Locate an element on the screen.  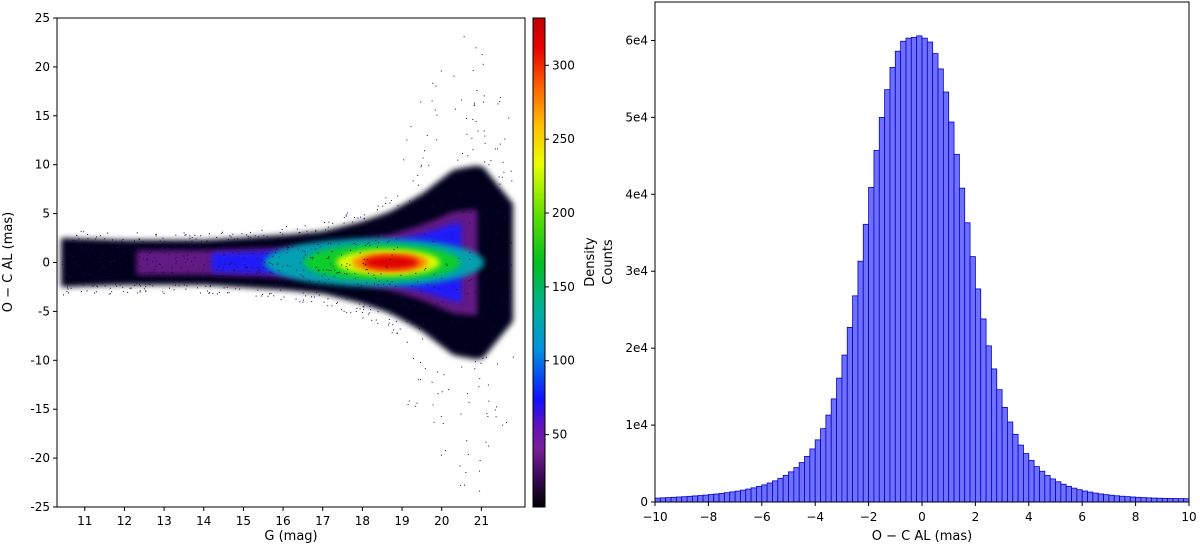
right-x-tick-label: 4 is located at coordinates (1029, 517).